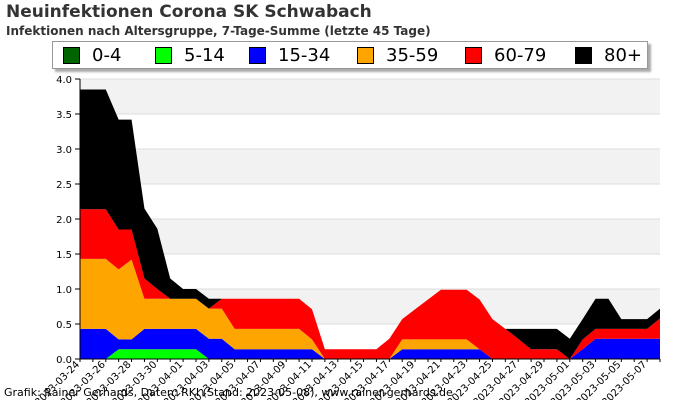 This screenshot has height=400, width=700. Describe the element at coordinates (520, 55) in the screenshot. I see `legend-label-60-79: 60-79` at that location.